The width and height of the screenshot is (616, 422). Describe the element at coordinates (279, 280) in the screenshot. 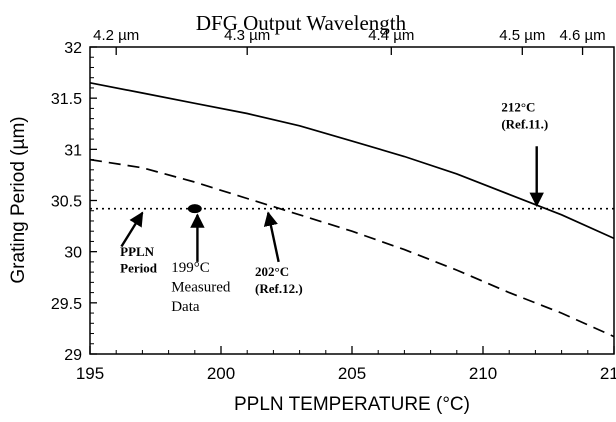

I see `annotation-label: 202°C (Ref.12.)` at that location.